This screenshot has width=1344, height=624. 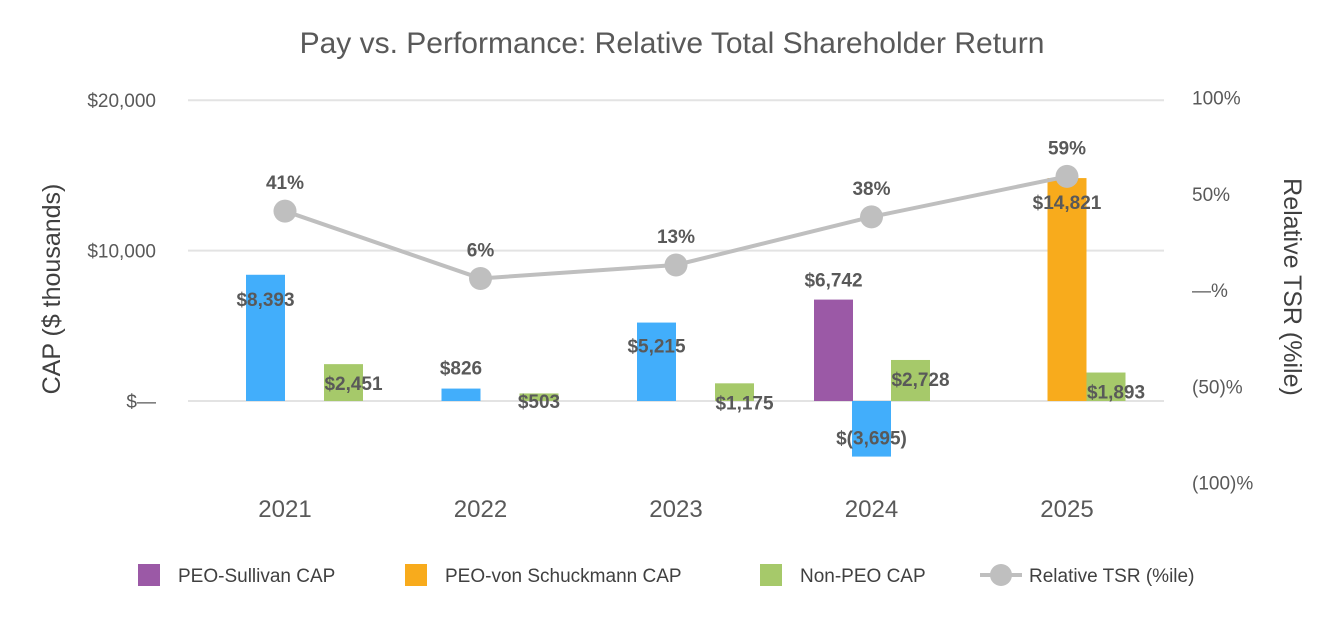 What do you see at coordinates (833, 281) in the screenshot?
I see `bar-data-label: $6,742` at bounding box center [833, 281].